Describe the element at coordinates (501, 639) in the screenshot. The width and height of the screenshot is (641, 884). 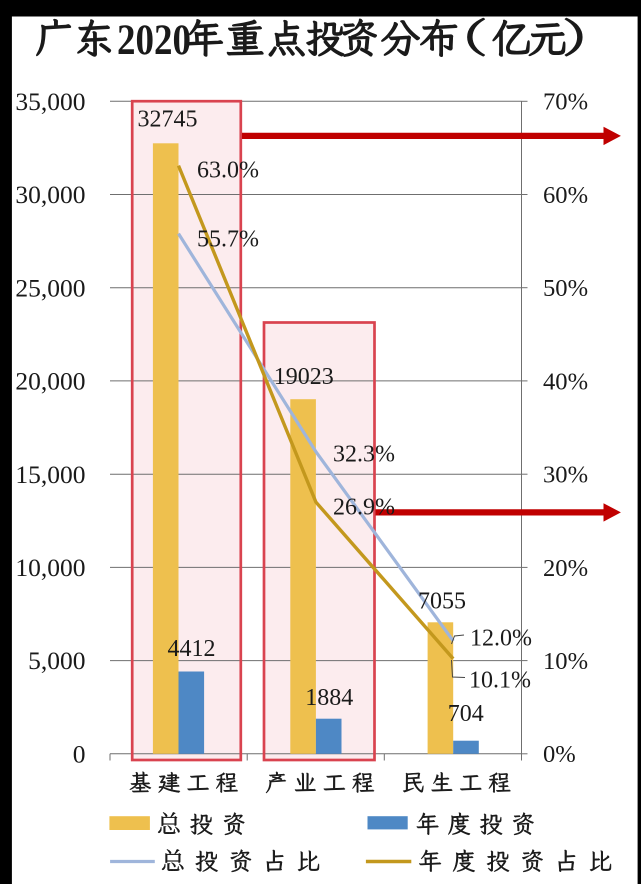
I see `svg-text: 12.0%` at that location.